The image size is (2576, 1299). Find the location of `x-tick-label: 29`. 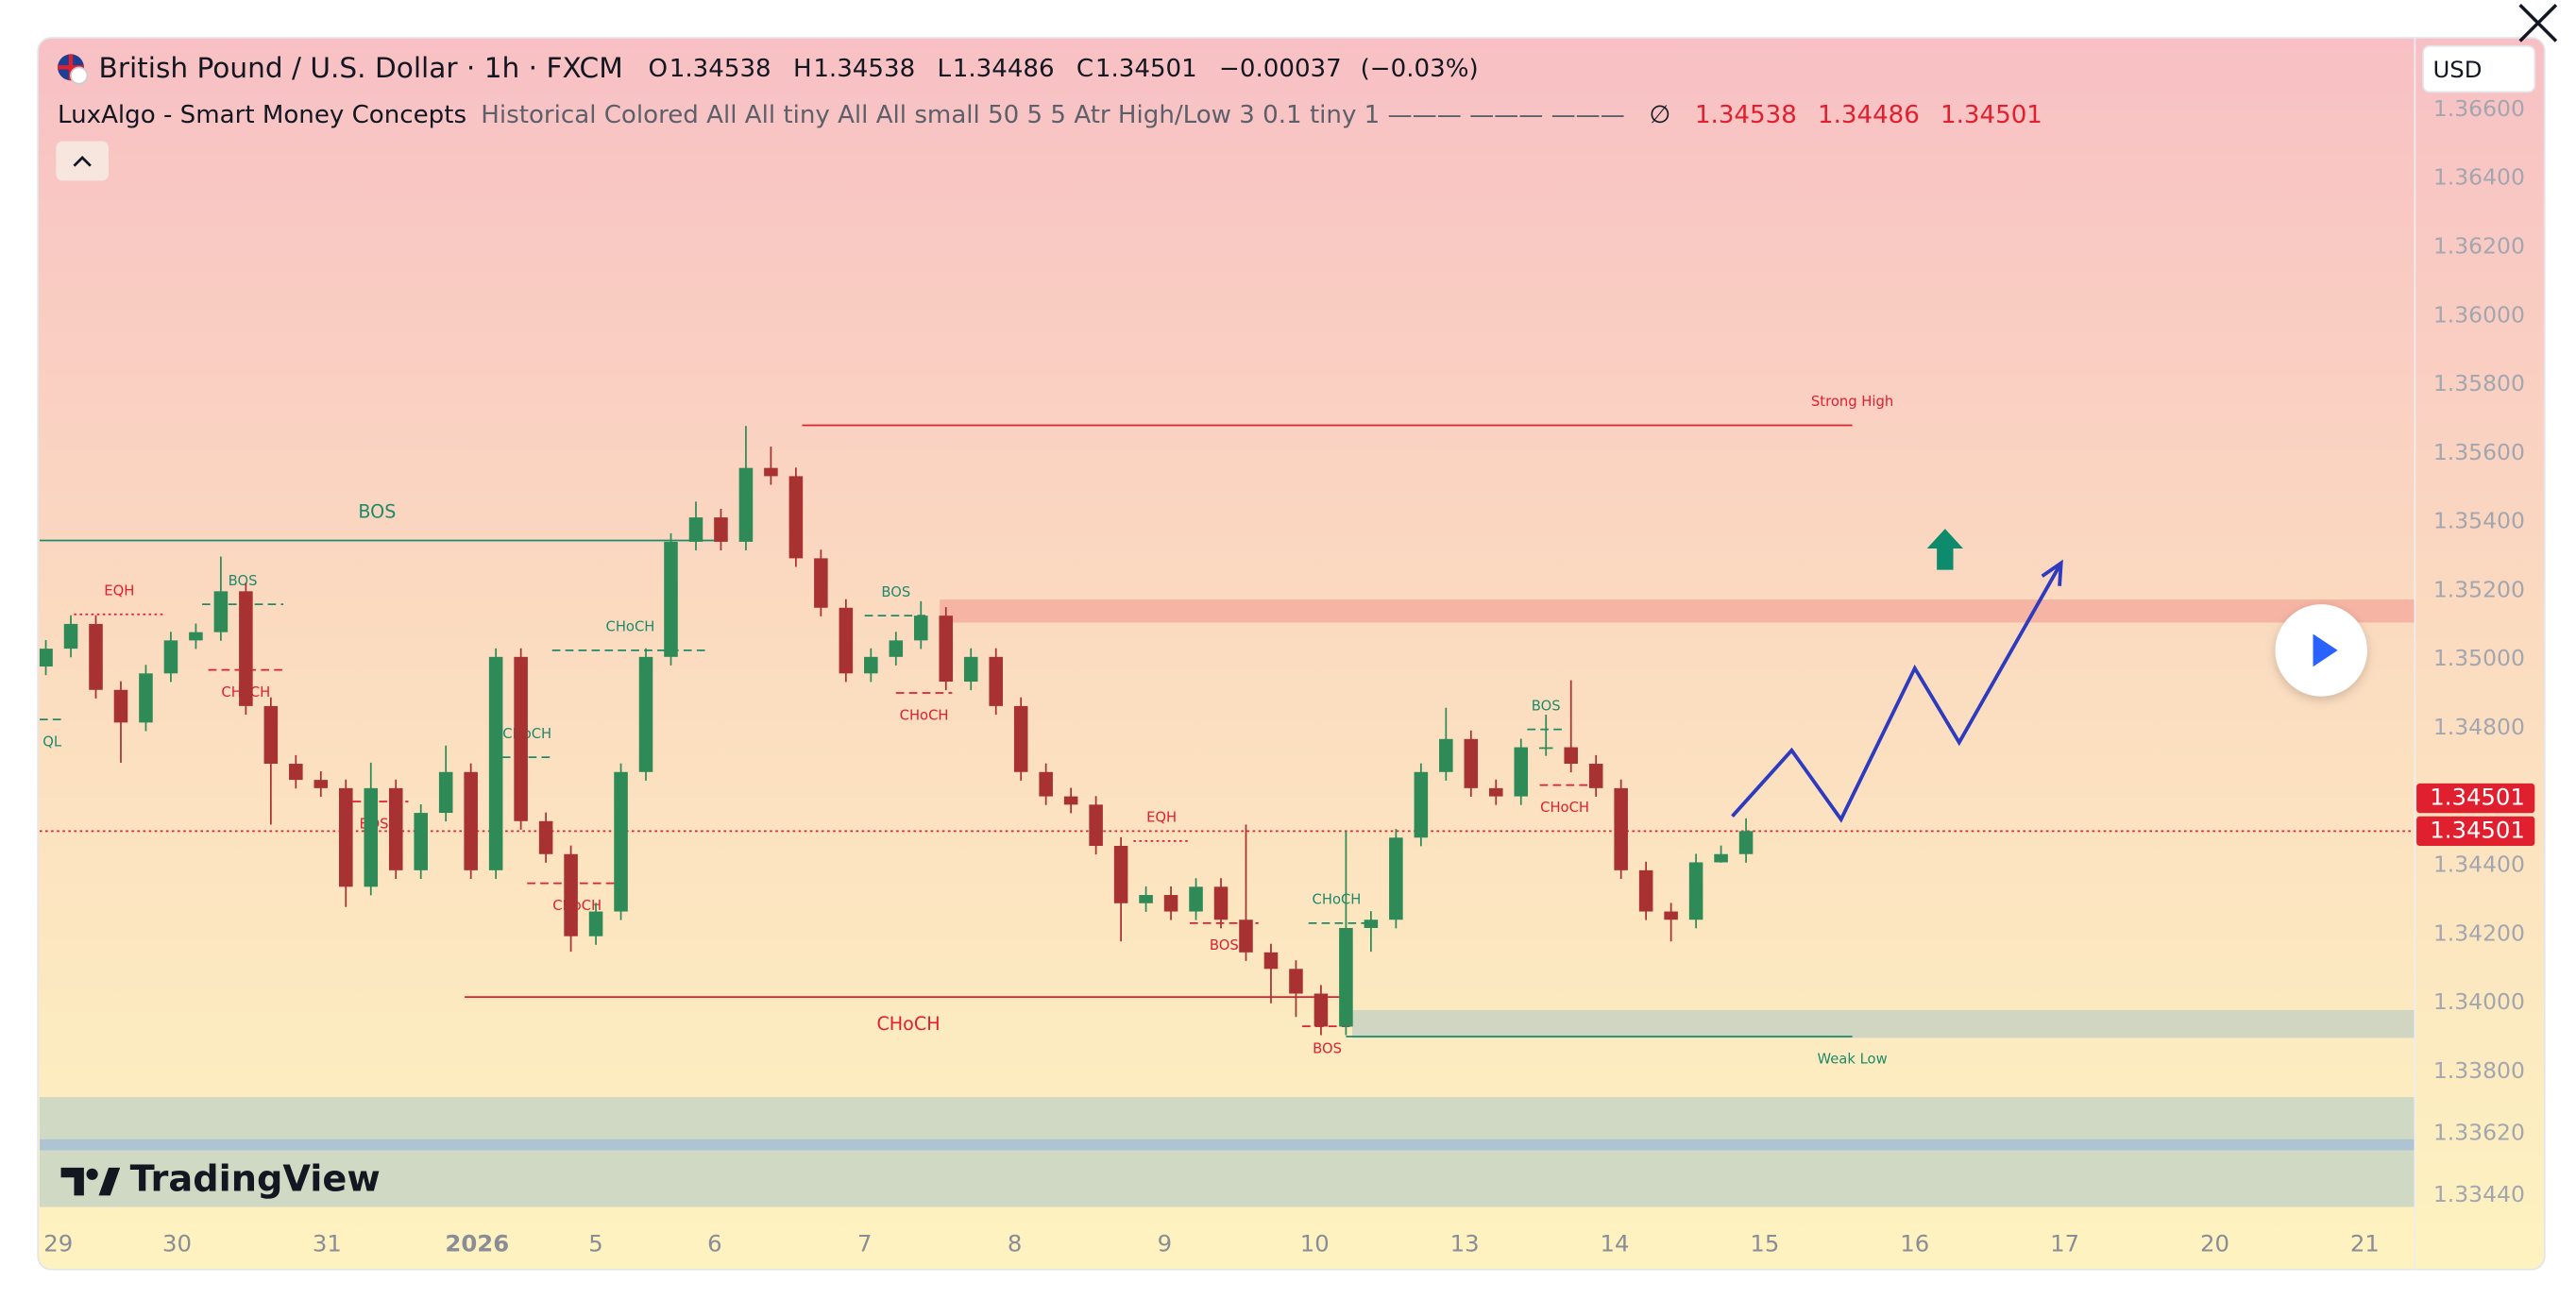

x-tick-label: 29 is located at coordinates (58, 1243).